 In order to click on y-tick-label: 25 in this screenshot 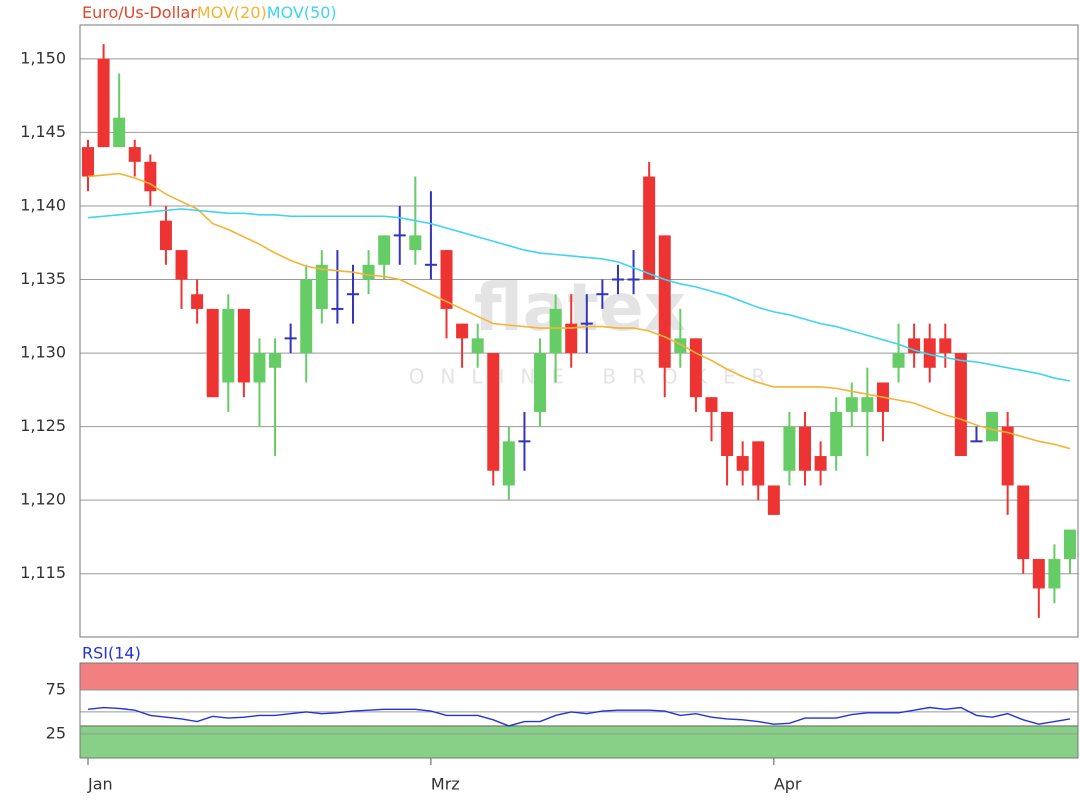, I will do `click(56, 732)`.